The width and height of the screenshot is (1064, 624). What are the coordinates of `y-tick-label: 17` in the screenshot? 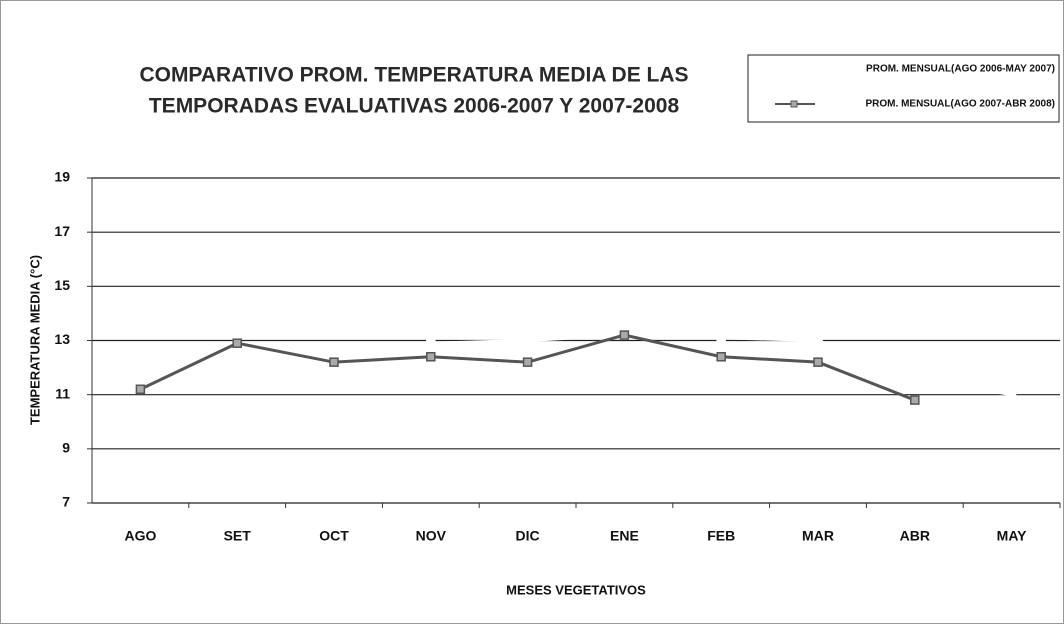 It's located at (62, 231).